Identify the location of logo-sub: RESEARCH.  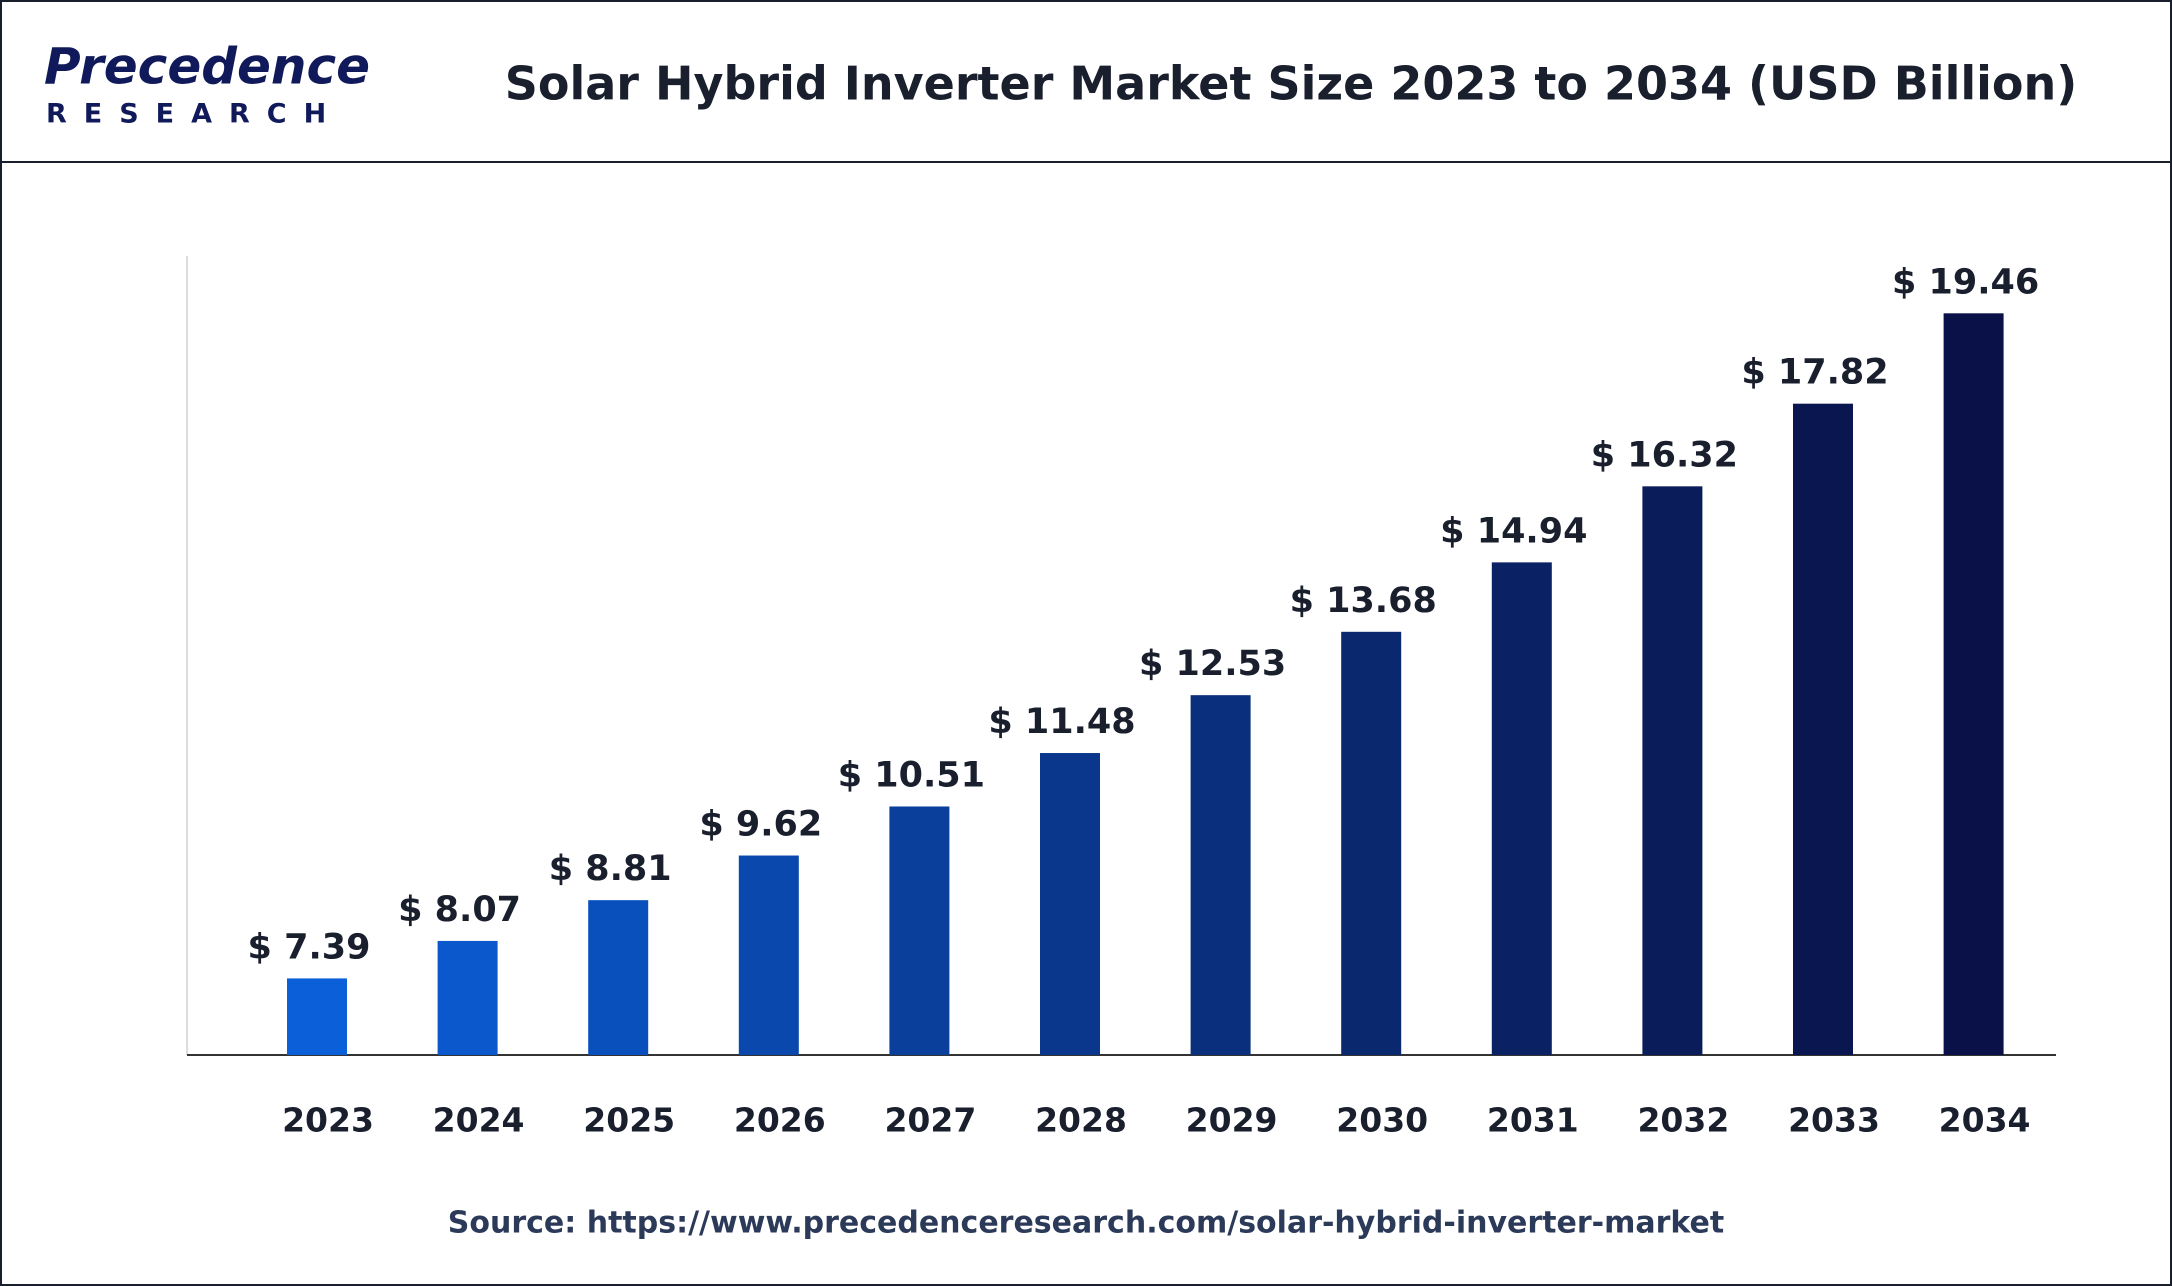
(194, 114).